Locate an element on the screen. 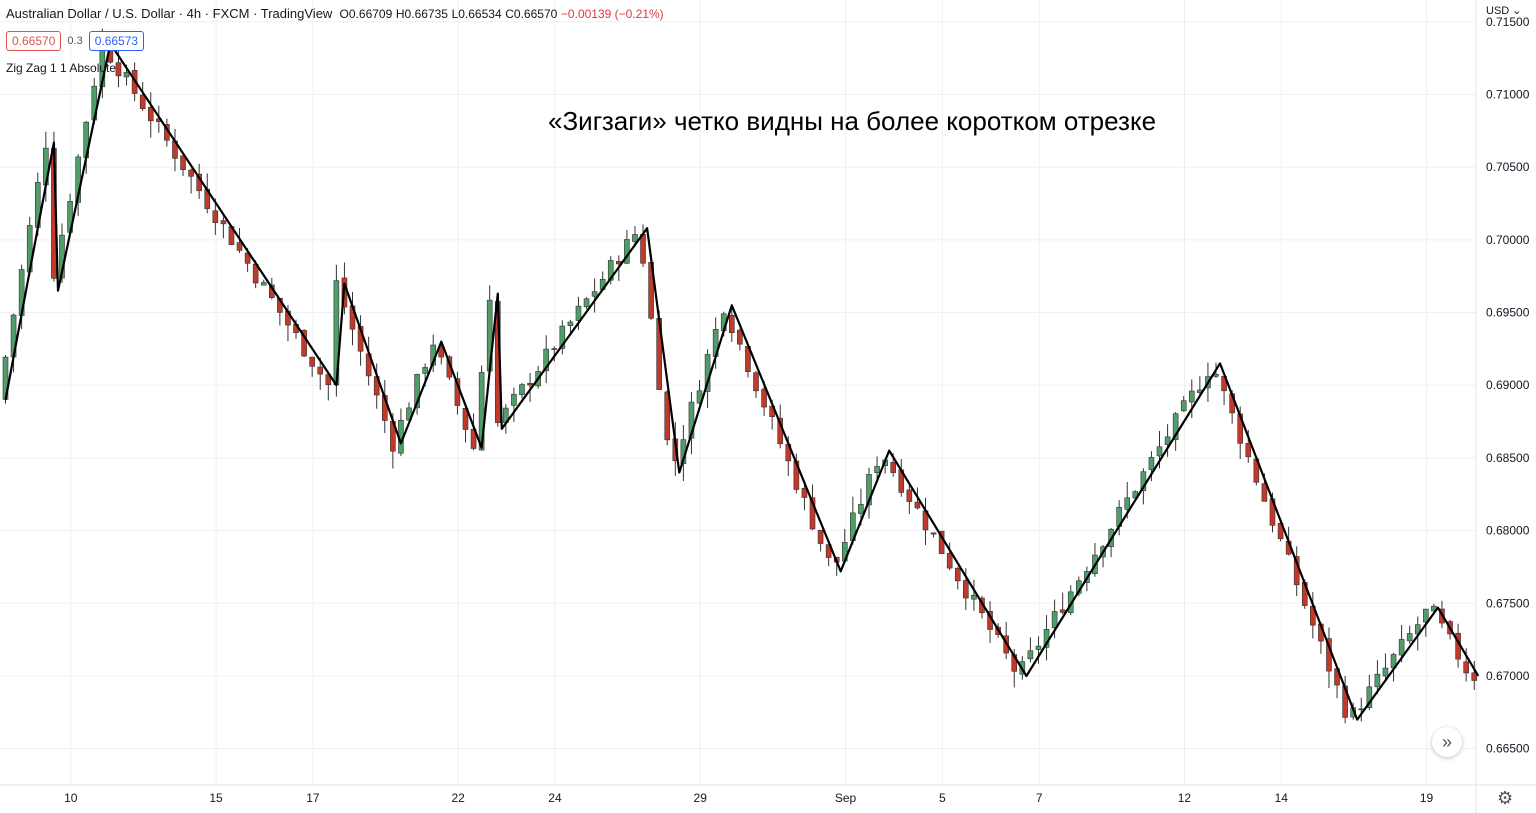 This screenshot has height=813, width=1536. ohlc-close: C0.66570 is located at coordinates (531, 14).